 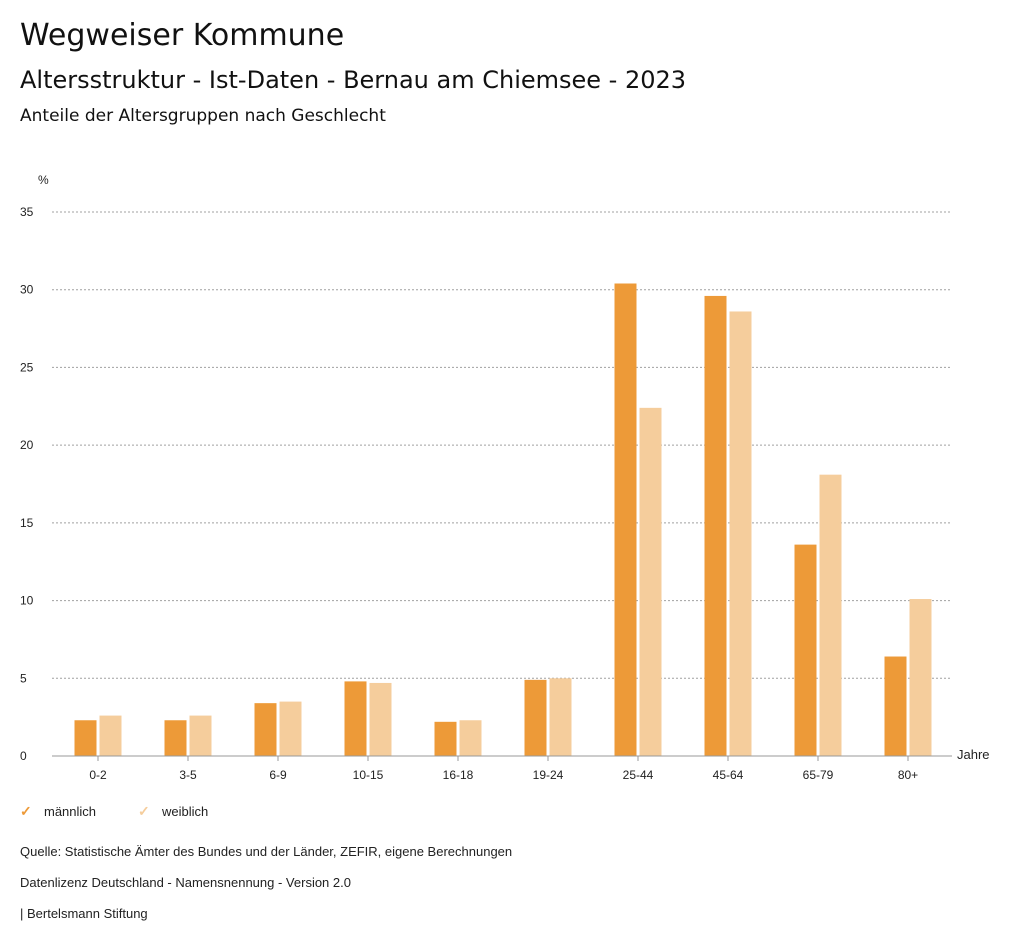 I want to click on x-tick-label: 19-24, so click(x=548, y=775).